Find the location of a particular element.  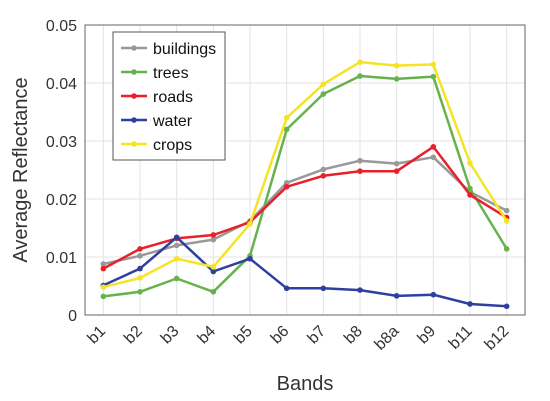

legend-item: buildings is located at coordinates (168, 49).